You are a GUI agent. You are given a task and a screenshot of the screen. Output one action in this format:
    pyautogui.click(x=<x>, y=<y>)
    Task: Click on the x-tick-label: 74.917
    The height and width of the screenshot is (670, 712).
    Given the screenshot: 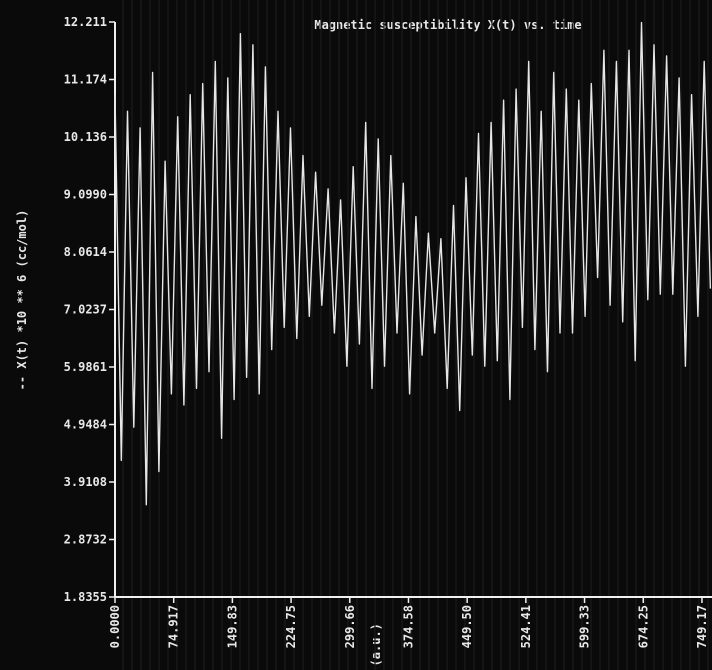 What is the action you would take?
    pyautogui.click(x=174, y=626)
    